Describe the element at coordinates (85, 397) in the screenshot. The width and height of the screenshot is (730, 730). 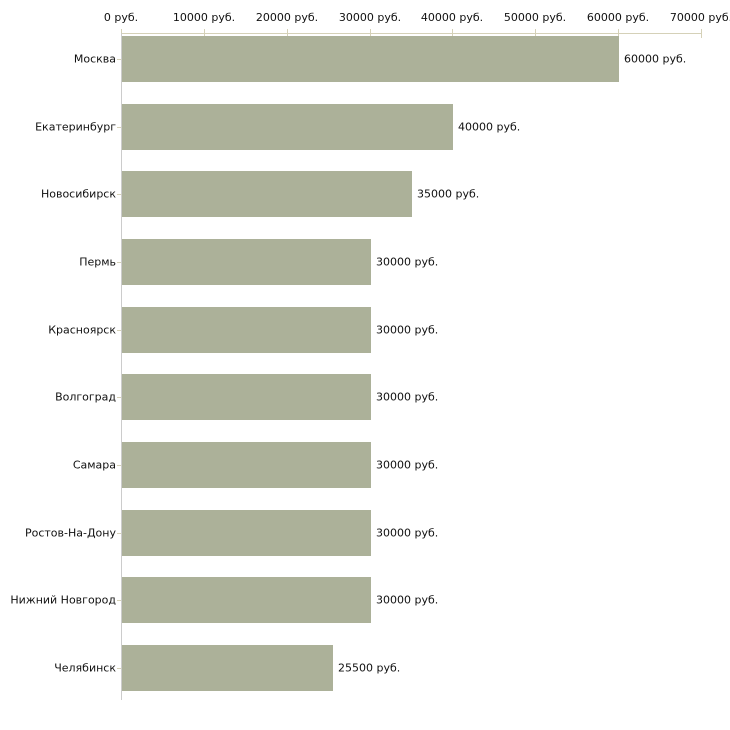
I see `category-label: Волгоград` at that location.